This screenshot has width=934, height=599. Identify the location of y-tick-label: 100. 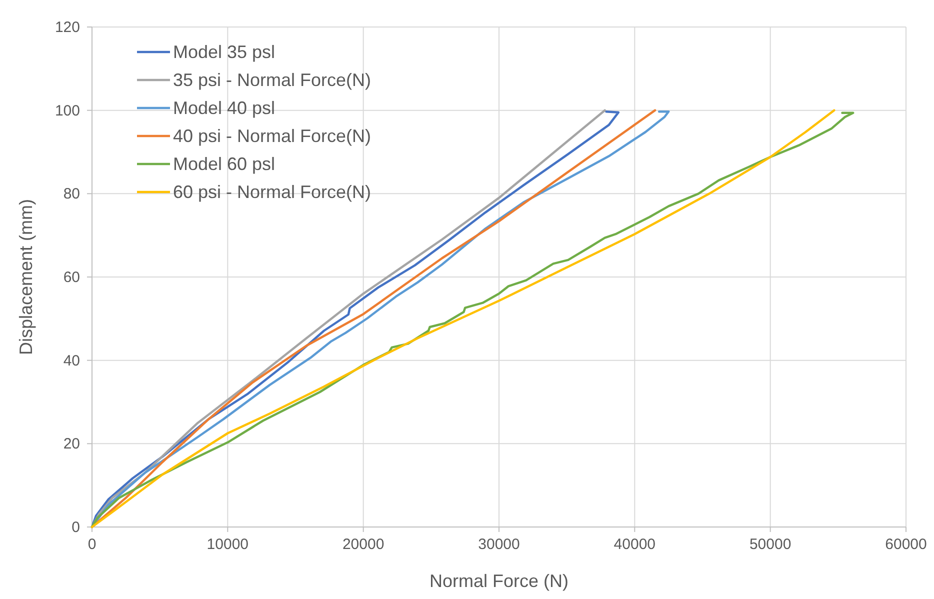
(67, 111).